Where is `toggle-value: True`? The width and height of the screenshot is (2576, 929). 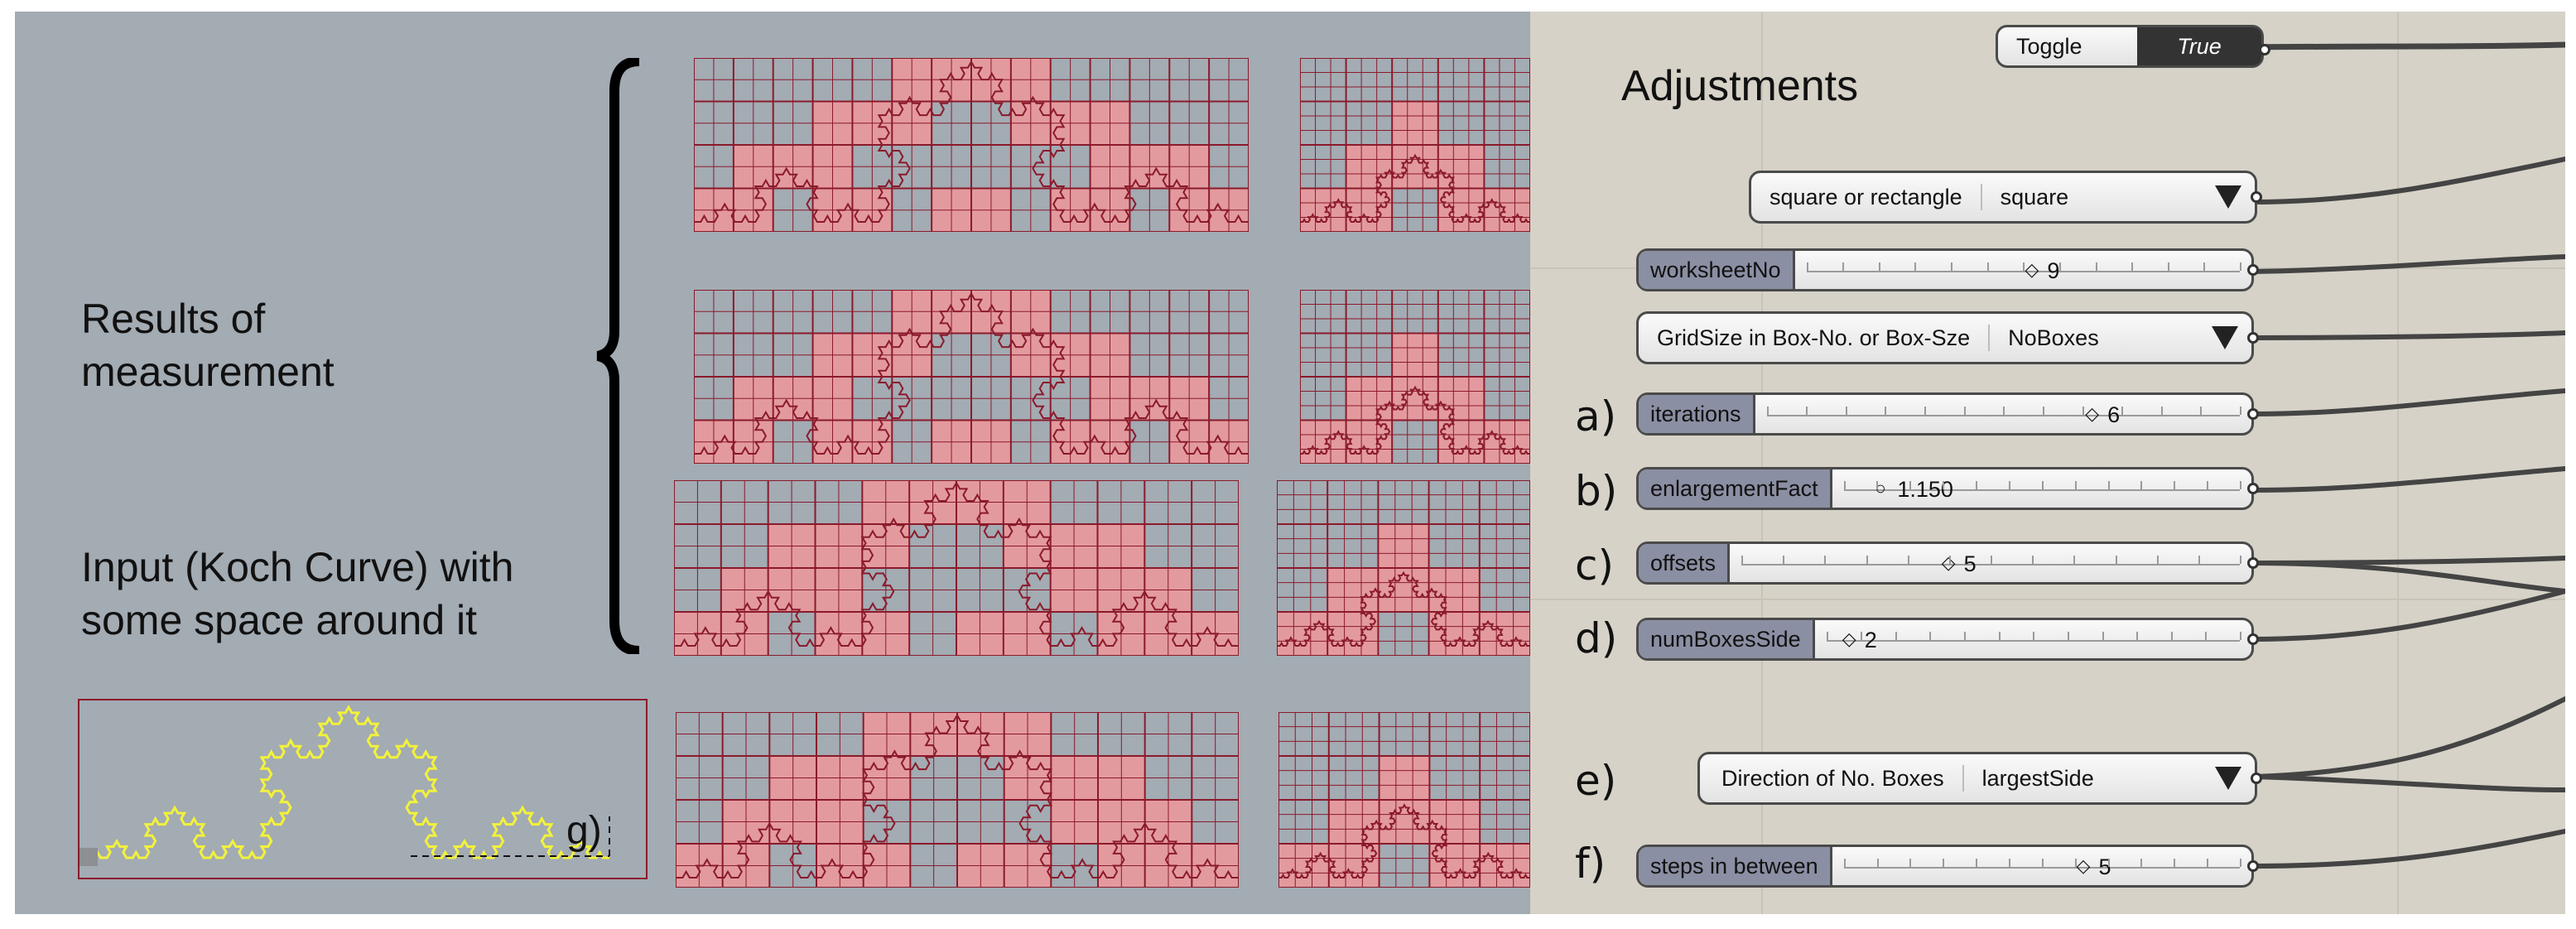 toggle-value: True is located at coordinates (2199, 46).